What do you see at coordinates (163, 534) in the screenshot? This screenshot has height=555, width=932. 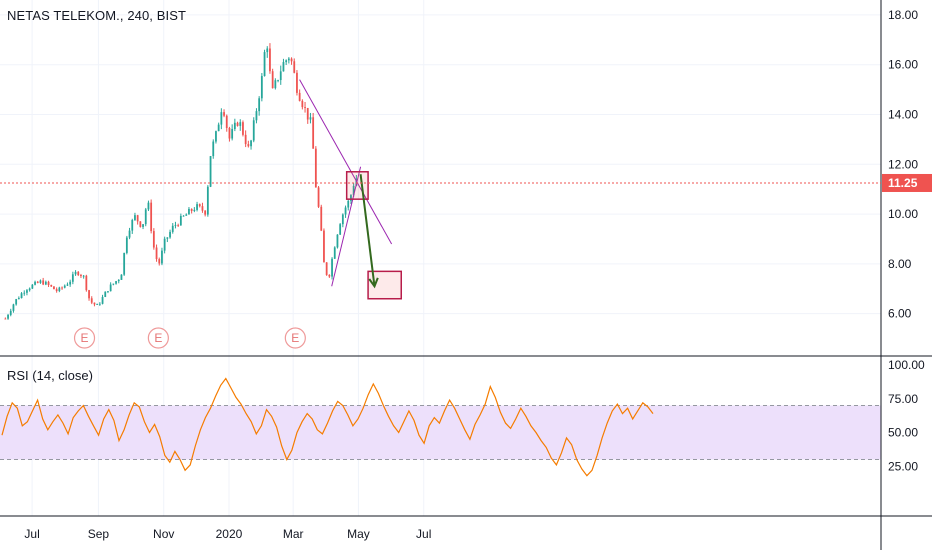 I see `time-tick-label: Nov` at bounding box center [163, 534].